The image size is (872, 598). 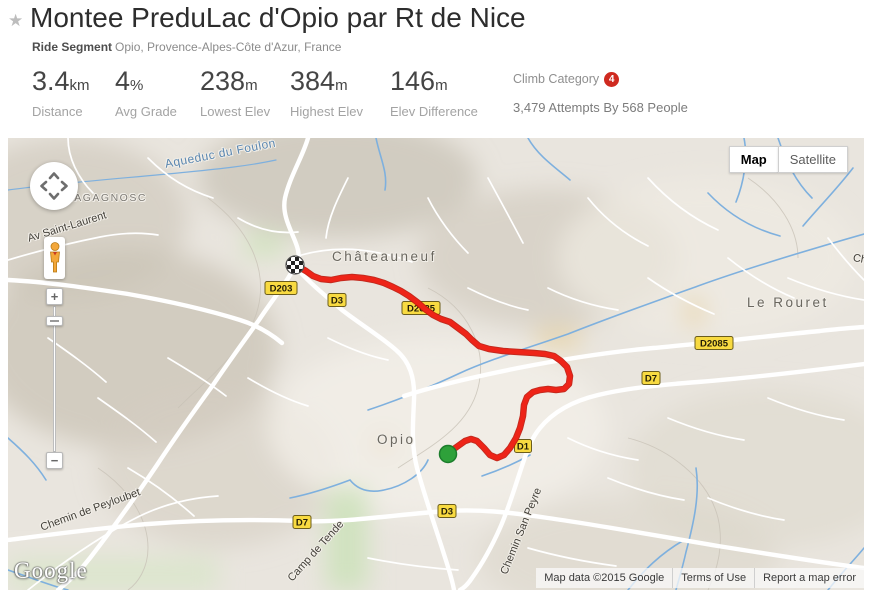 I want to click on google-logo: Google, so click(x=51, y=570).